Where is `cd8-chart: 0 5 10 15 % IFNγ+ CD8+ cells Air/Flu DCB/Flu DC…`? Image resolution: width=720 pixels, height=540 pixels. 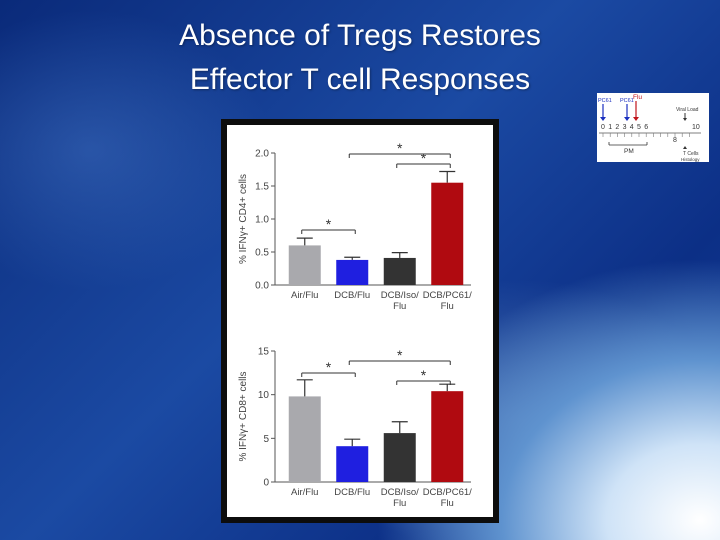
cd8-chart: 0 5 10 15 % IFNγ+ CD8+ cells Air/Flu DCB/Flu DC… is located at coordinates (360, 421).